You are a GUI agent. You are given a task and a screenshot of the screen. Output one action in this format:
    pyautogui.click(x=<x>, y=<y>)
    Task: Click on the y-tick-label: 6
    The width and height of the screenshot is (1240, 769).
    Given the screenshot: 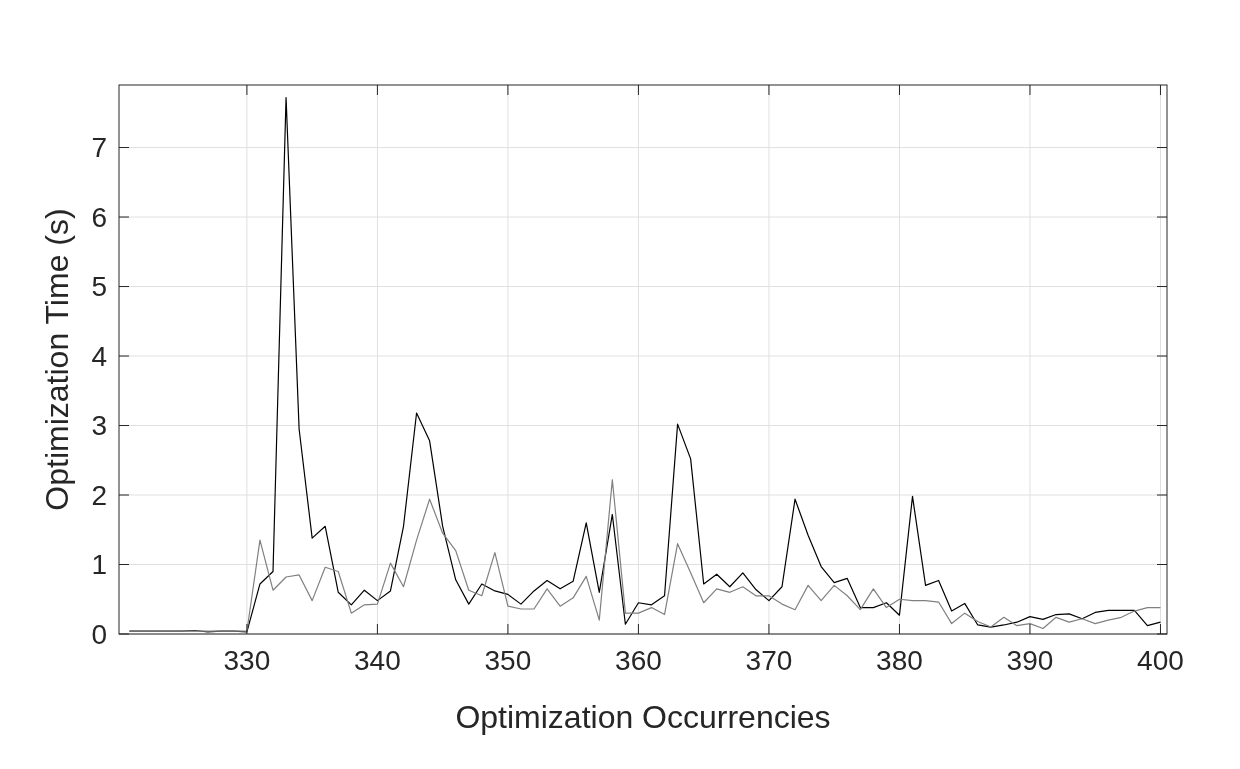 What is the action you would take?
    pyautogui.click(x=99, y=217)
    